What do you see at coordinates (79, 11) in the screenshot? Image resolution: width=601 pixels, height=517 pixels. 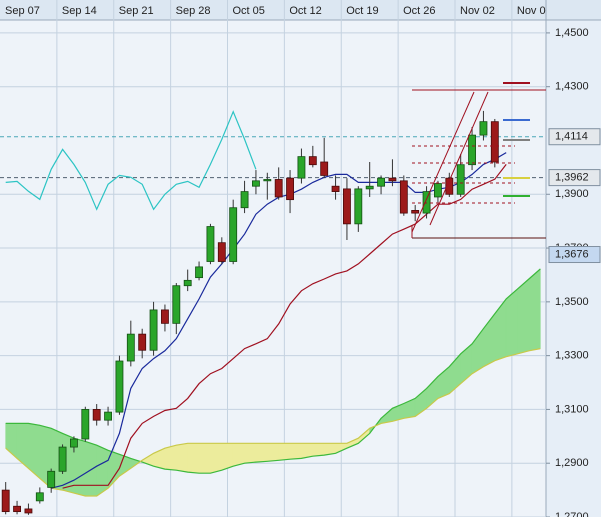 I see `x-tick-label: Sep 14` at bounding box center [79, 11].